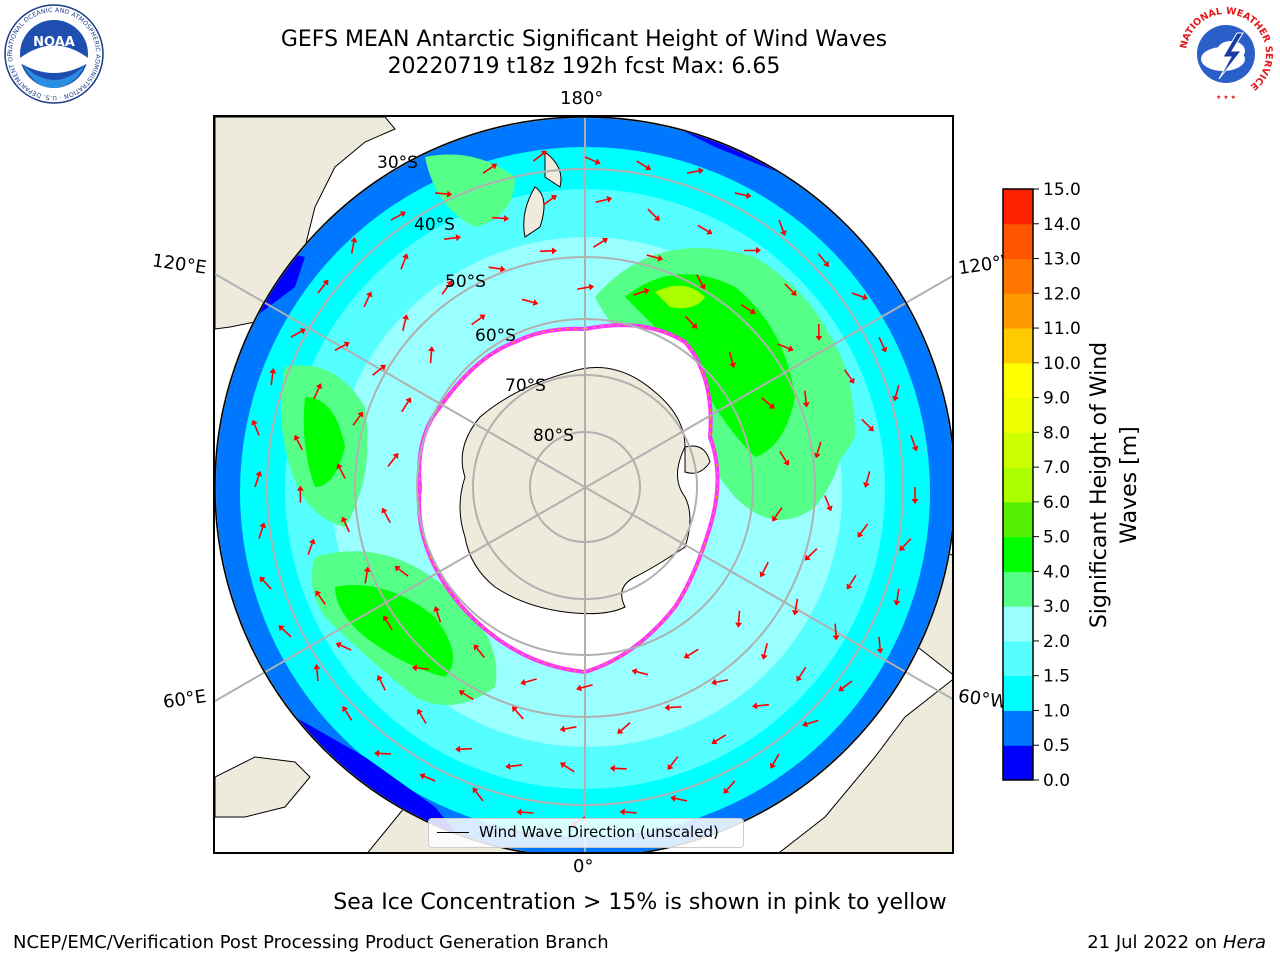 Image resolution: width=1280 pixels, height=960 pixels. What do you see at coordinates (599, 832) in the screenshot?
I see `legend-label: Wind Wave Direction (unscaled)` at bounding box center [599, 832].